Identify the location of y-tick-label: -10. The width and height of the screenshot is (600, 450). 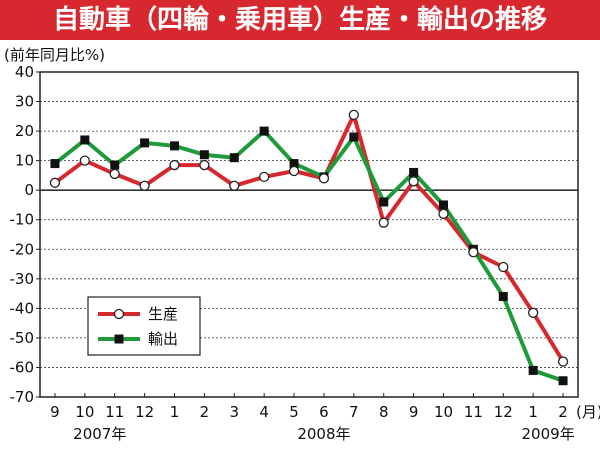
(22, 220).